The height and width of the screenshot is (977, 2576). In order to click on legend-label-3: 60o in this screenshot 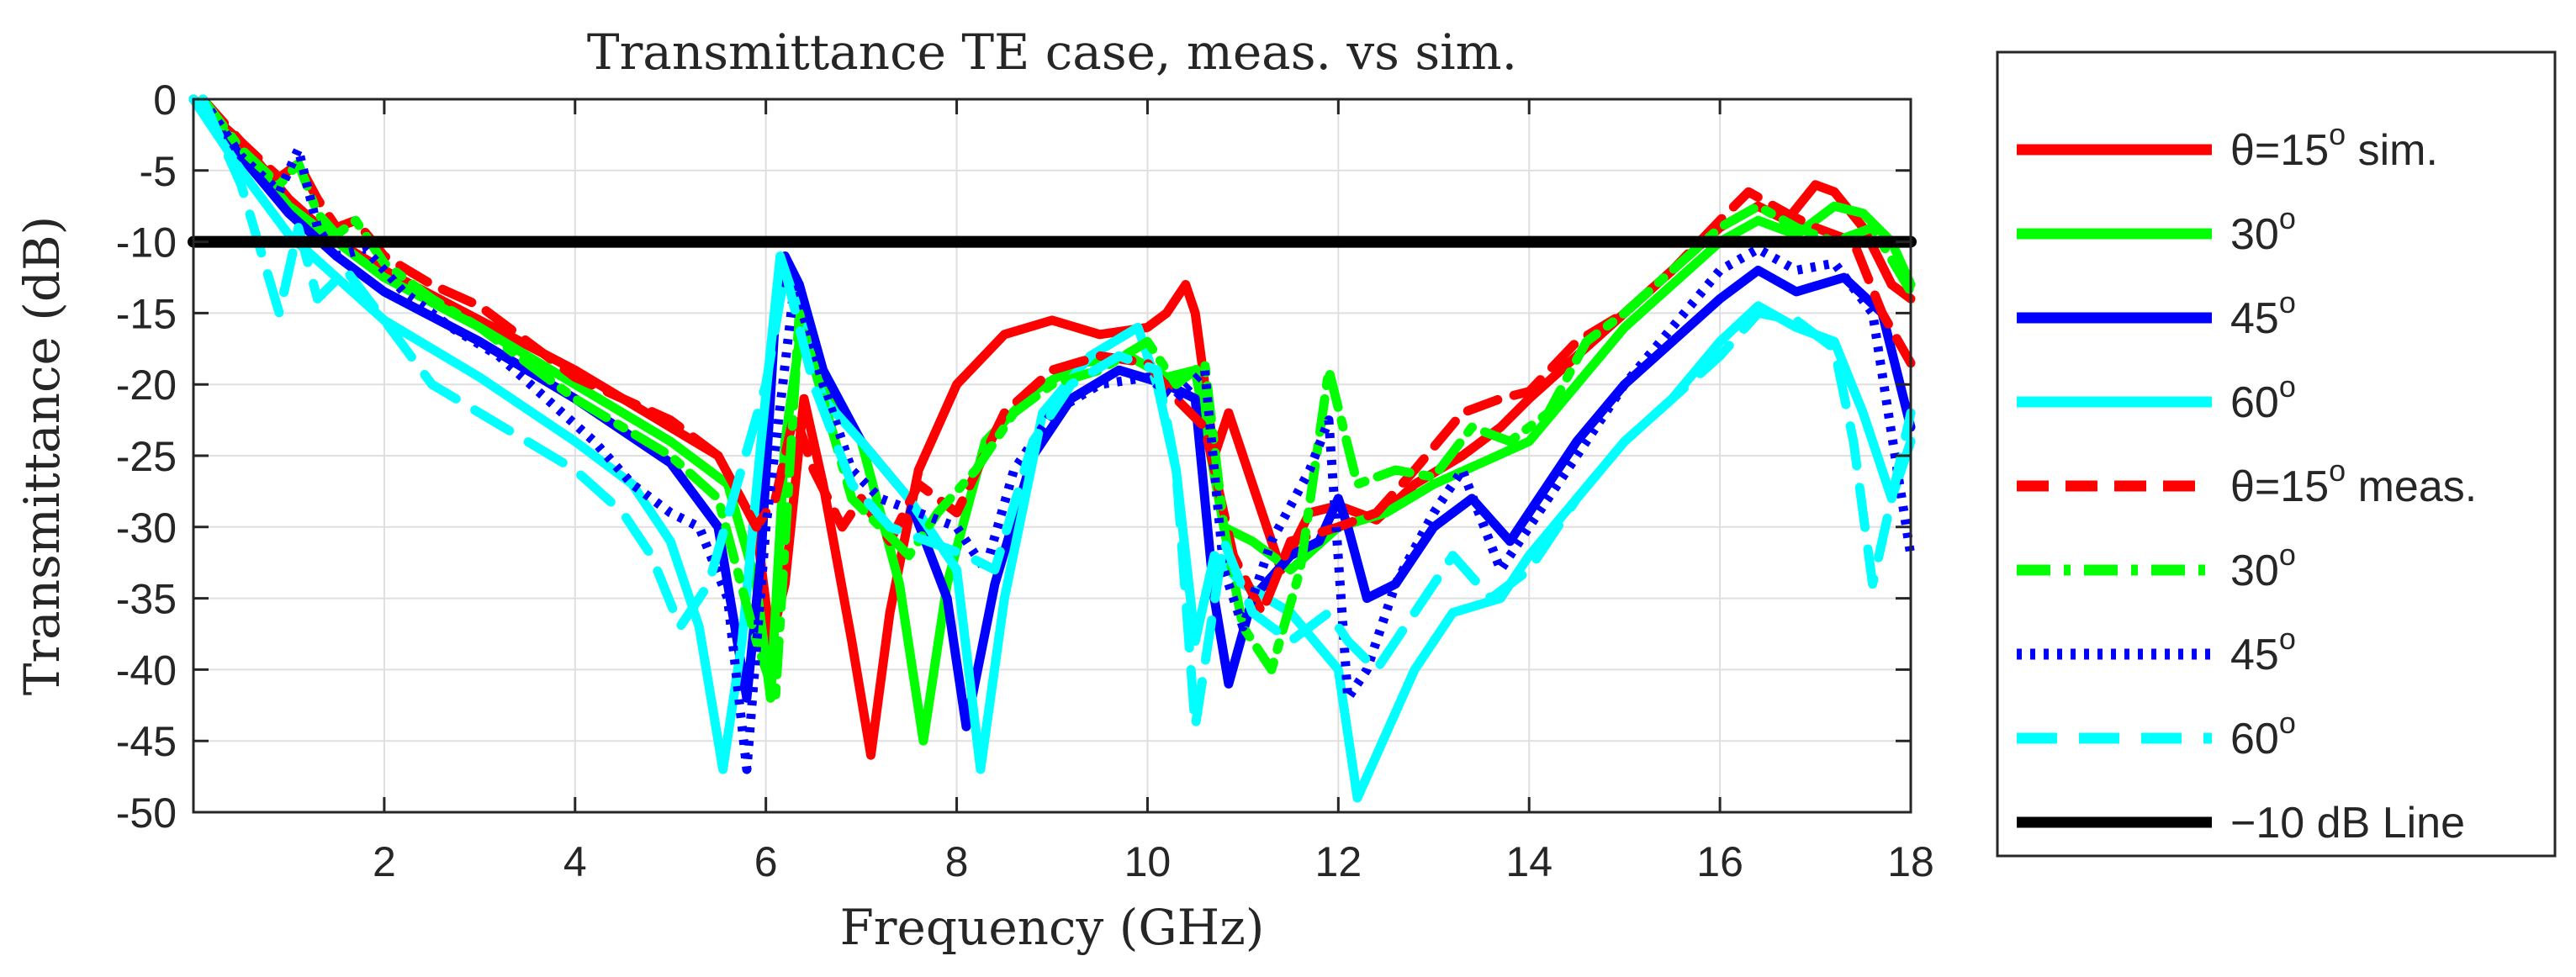, I will do `click(2263, 398)`.